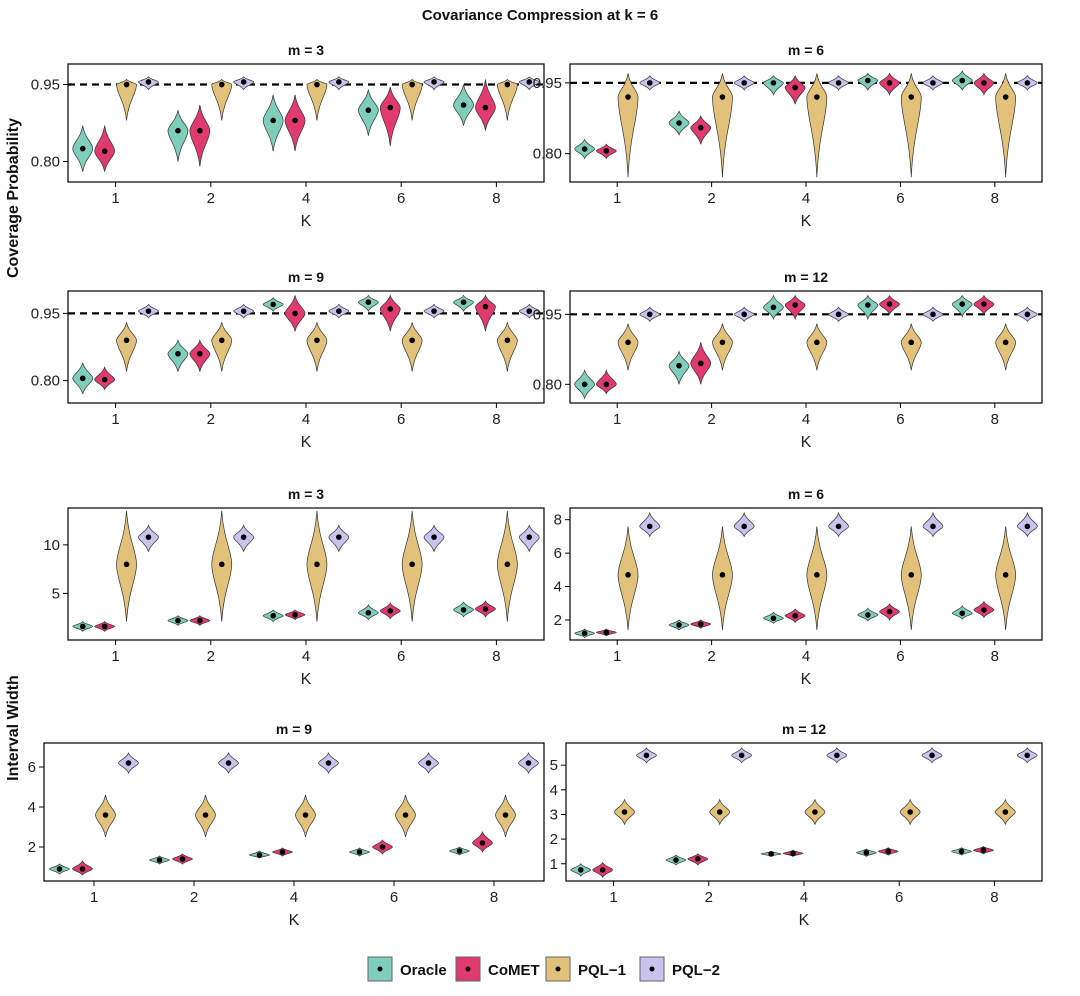  Describe the element at coordinates (722, 347) in the screenshot. I see `violin-pql1-k2` at that location.